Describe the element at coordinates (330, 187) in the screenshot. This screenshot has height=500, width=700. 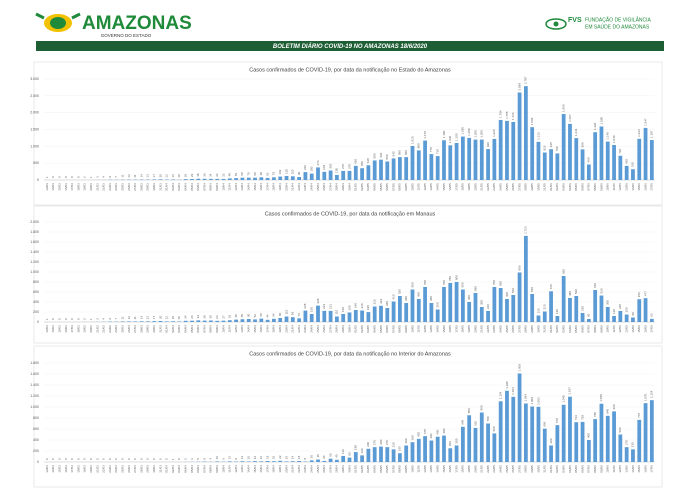
I see `x-tick-label: 27/04` at that location.